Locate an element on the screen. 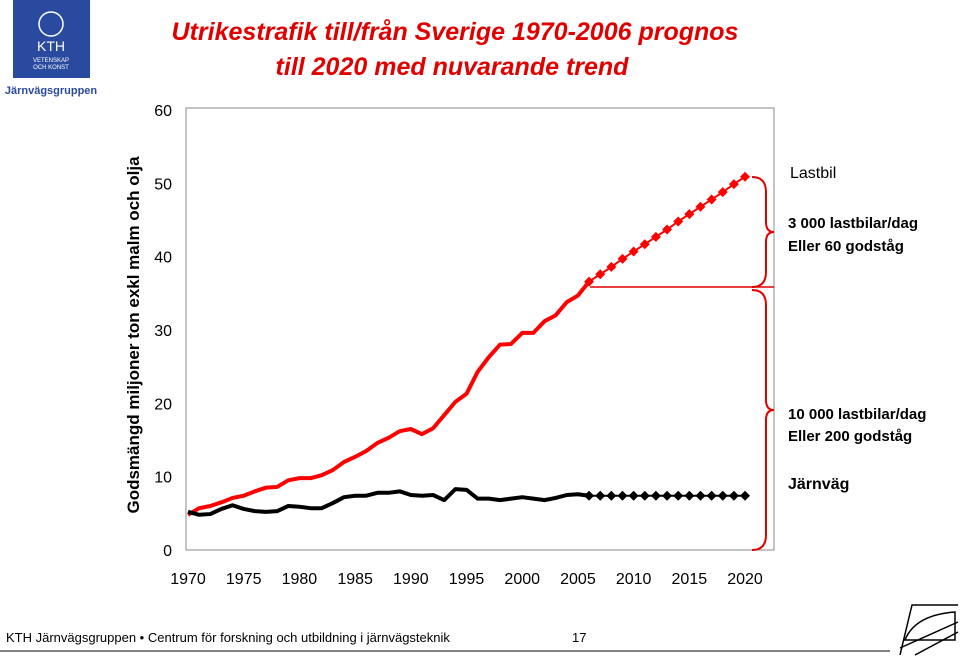 Image resolution: width=960 pixels, height=664 pixels. logo-caption: Järnvägsgruppen is located at coordinates (51, 91).